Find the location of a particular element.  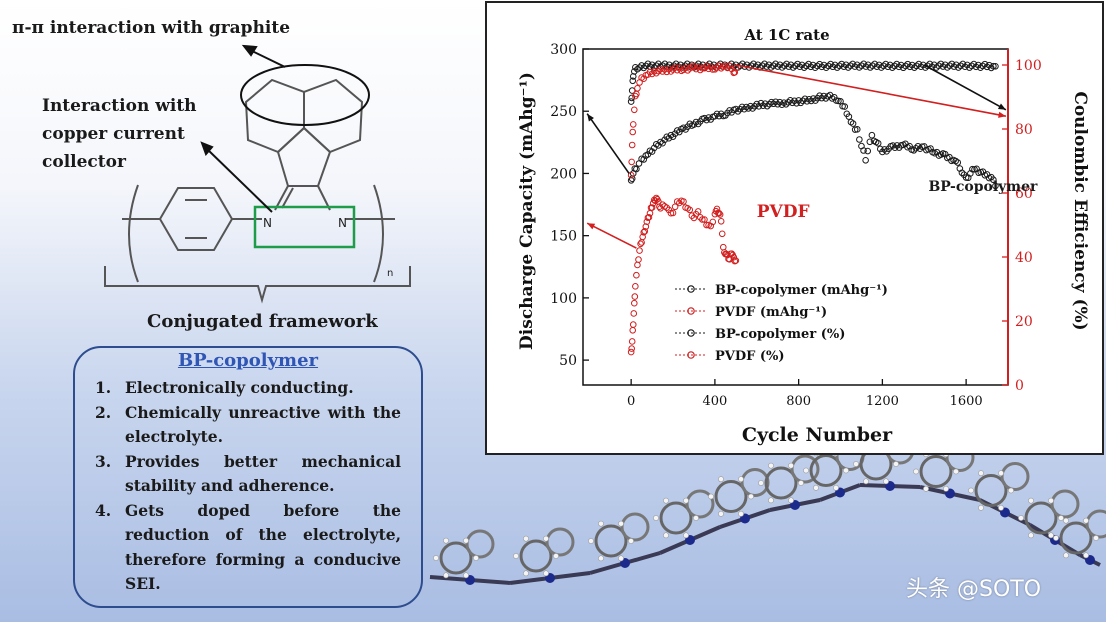

y-left-tick-label: 200 is located at coordinates (563, 174).